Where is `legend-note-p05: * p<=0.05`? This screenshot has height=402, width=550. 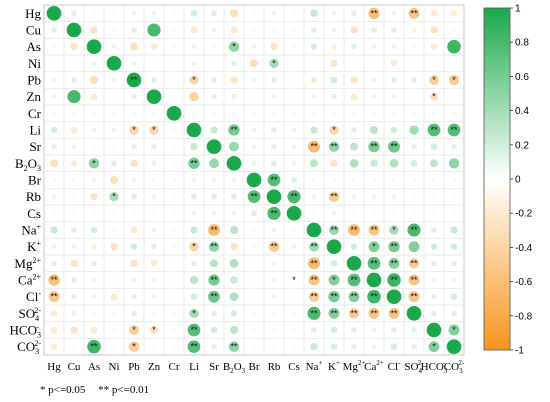 legend-note-p05: * p<=0.05 is located at coordinates (63, 390).